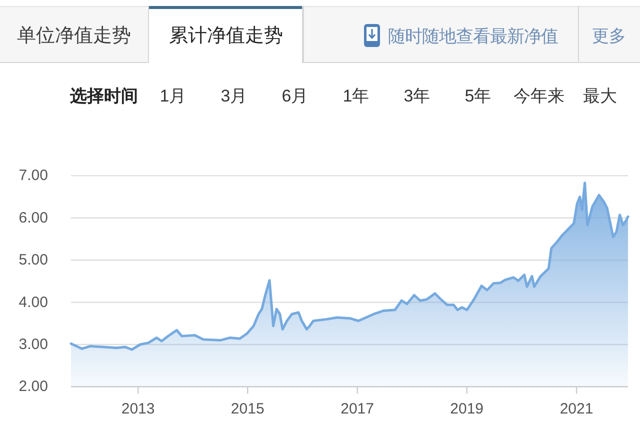 This screenshot has height=427, width=640. Describe the element at coordinates (417, 96) in the screenshot. I see `text: 3年` at that location.